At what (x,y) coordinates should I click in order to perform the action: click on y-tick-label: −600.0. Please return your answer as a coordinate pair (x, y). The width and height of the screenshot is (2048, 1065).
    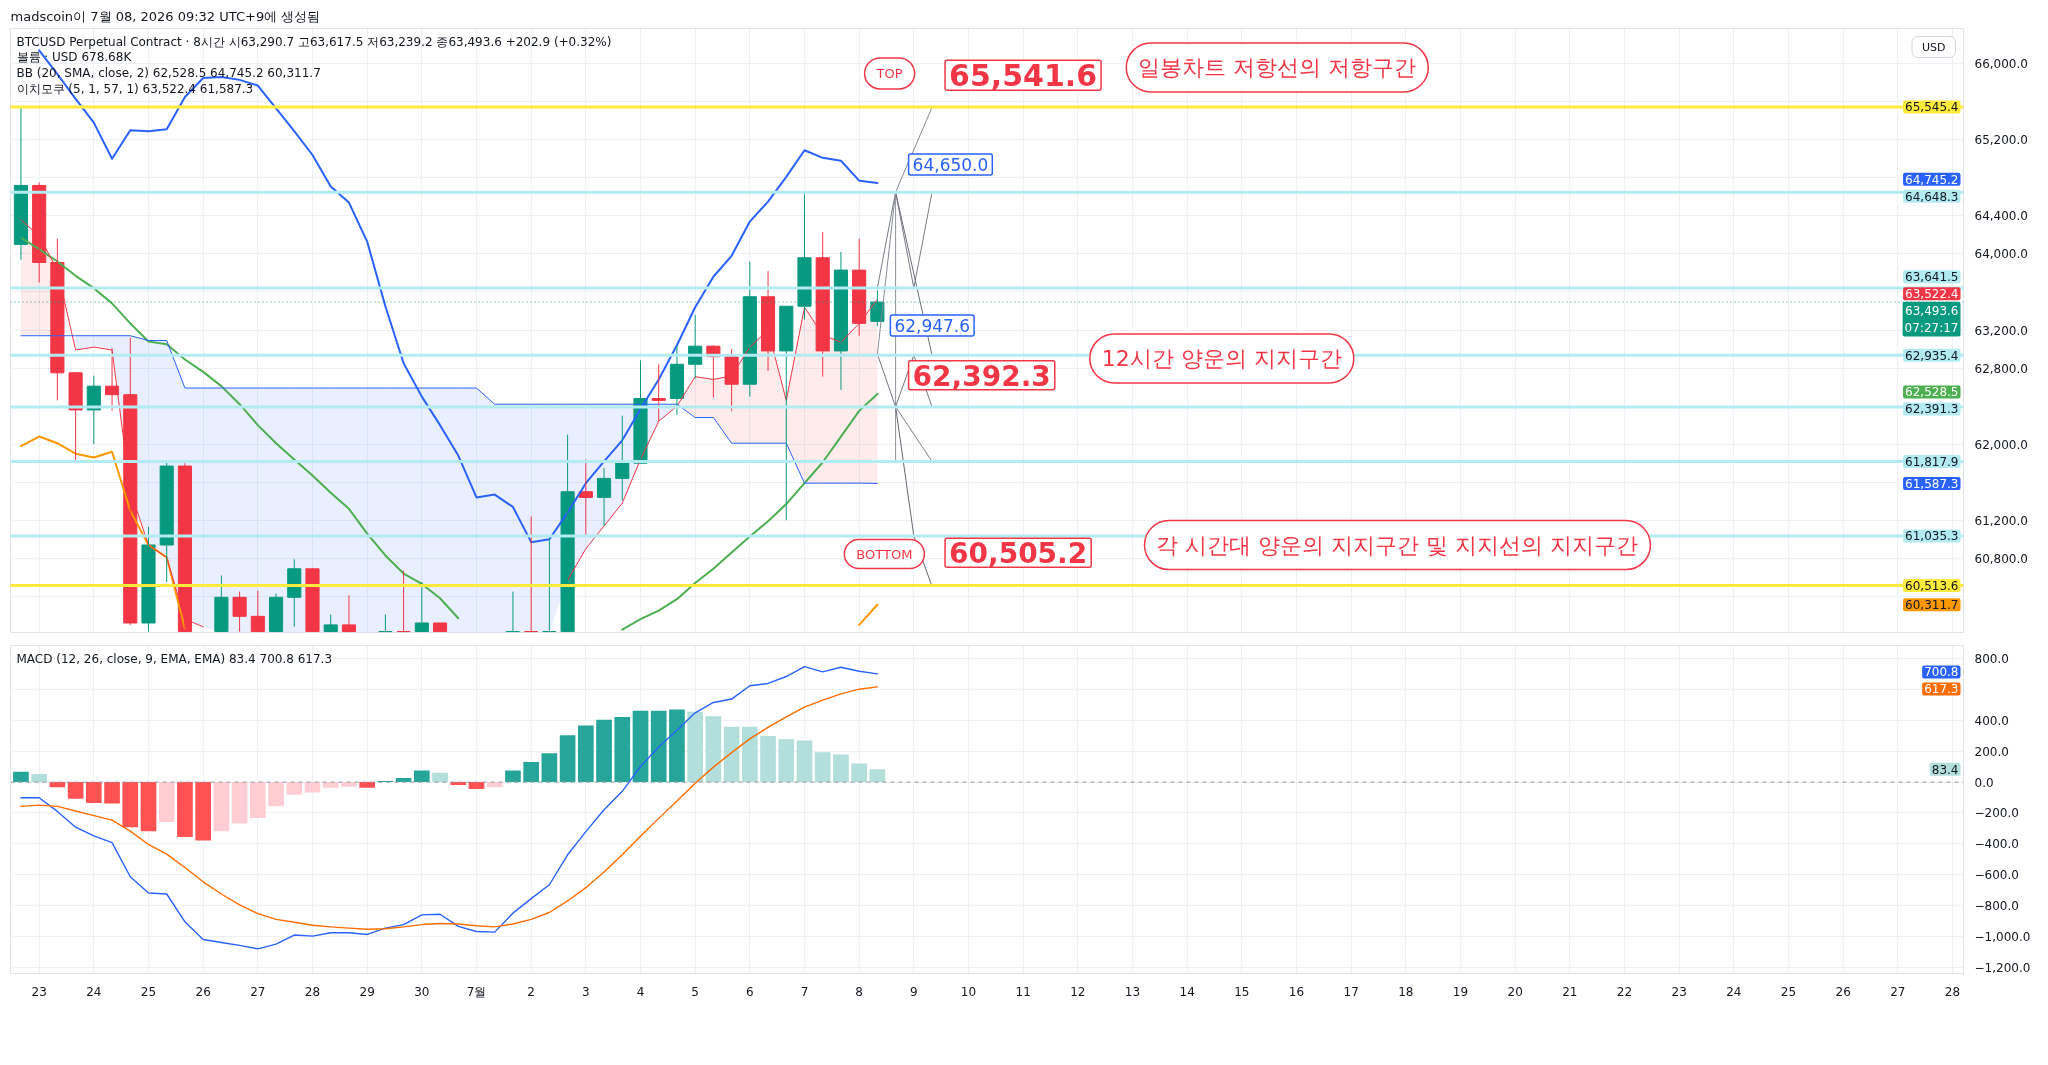
    Looking at the image, I should click on (1996, 875).